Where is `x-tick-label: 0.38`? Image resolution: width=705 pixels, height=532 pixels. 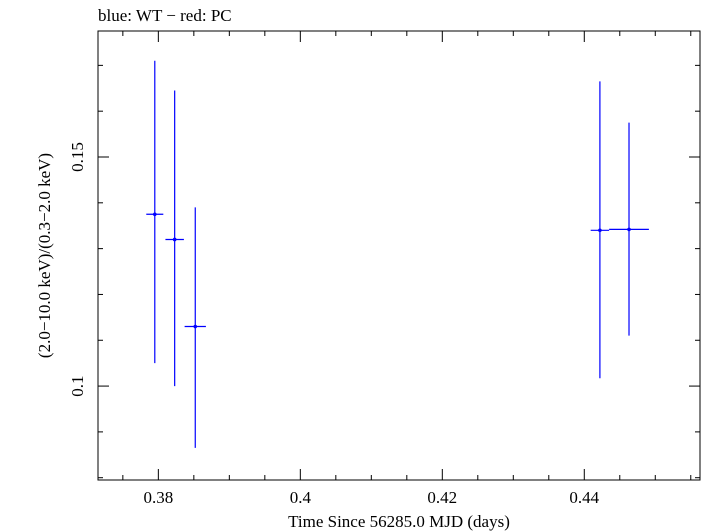
x-tick-label: 0.38 is located at coordinates (158, 497).